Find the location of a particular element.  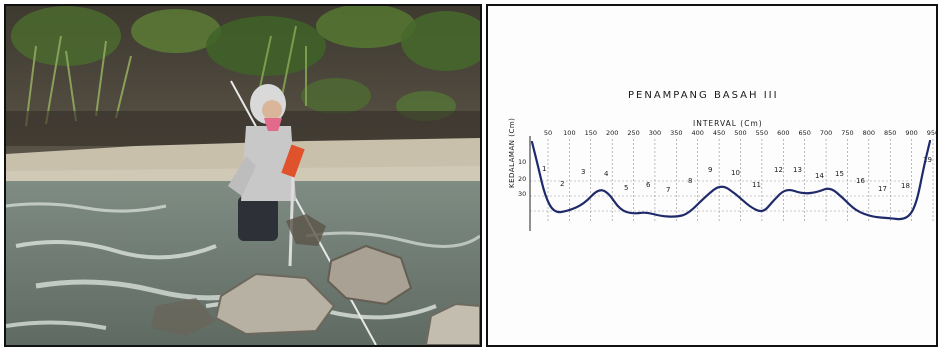

sketch-title: PENAMPANG BASAH III is located at coordinates (703, 95).